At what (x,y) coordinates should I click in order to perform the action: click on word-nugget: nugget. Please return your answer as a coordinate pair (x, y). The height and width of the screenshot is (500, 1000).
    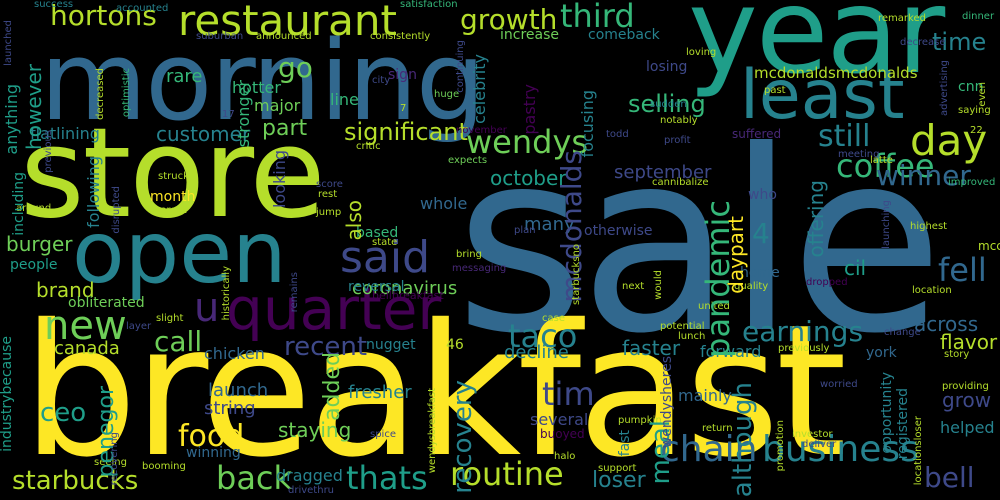
    Looking at the image, I should click on (391, 345).